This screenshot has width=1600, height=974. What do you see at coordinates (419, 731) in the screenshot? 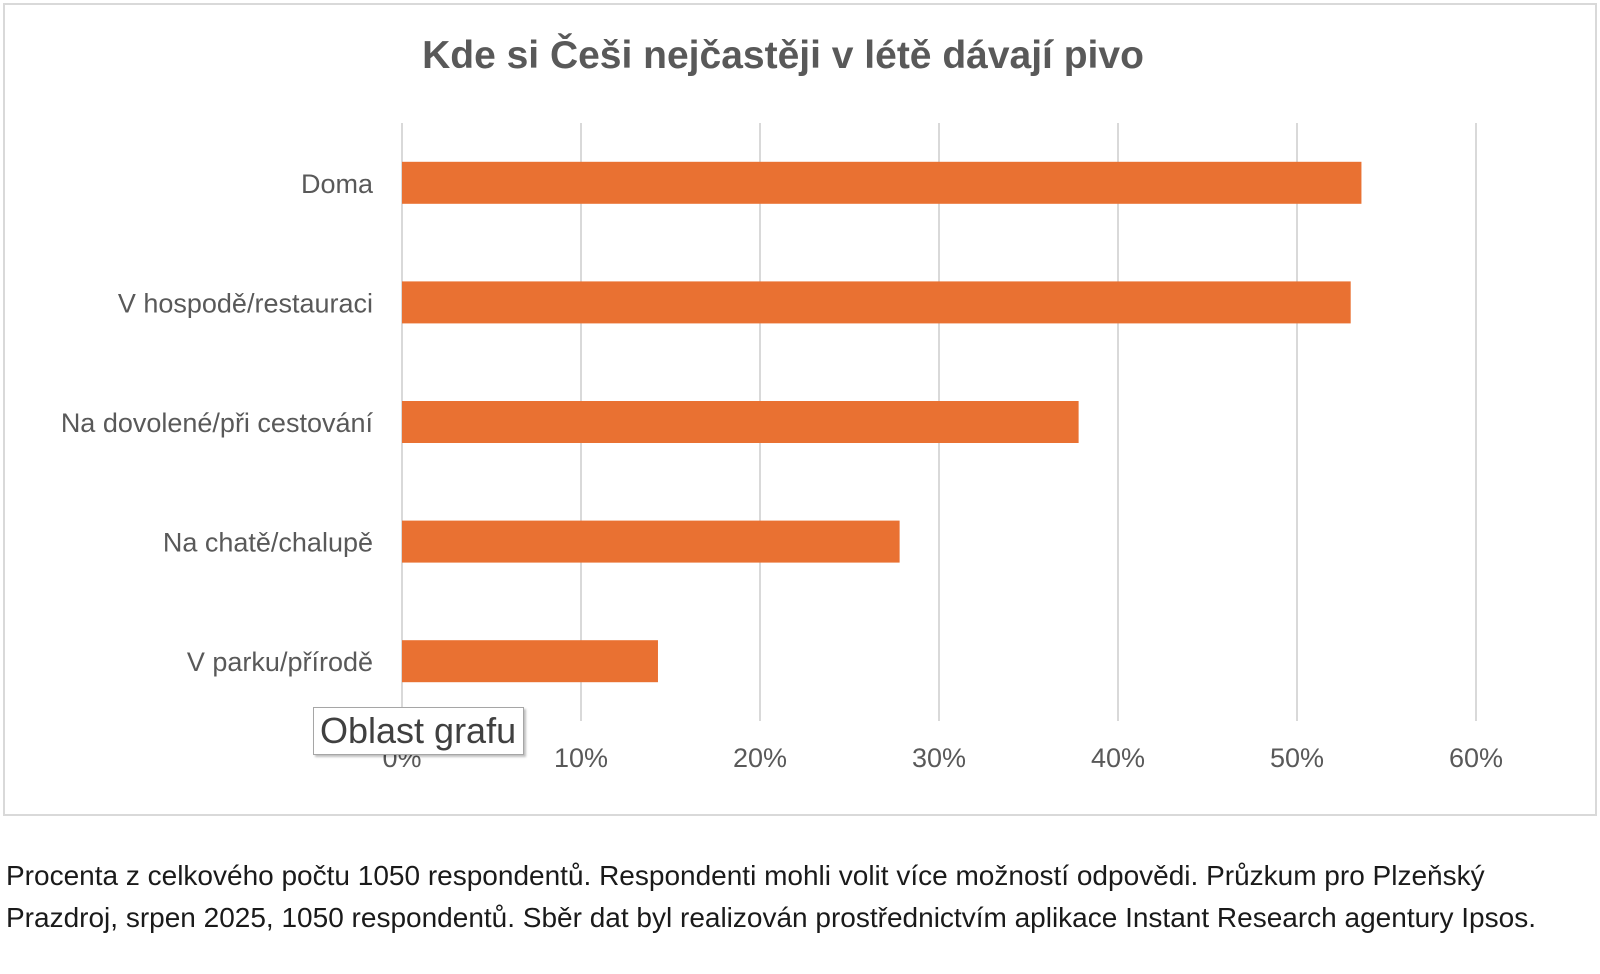
I see `chart-area-tooltip: Oblast grafu` at bounding box center [419, 731].